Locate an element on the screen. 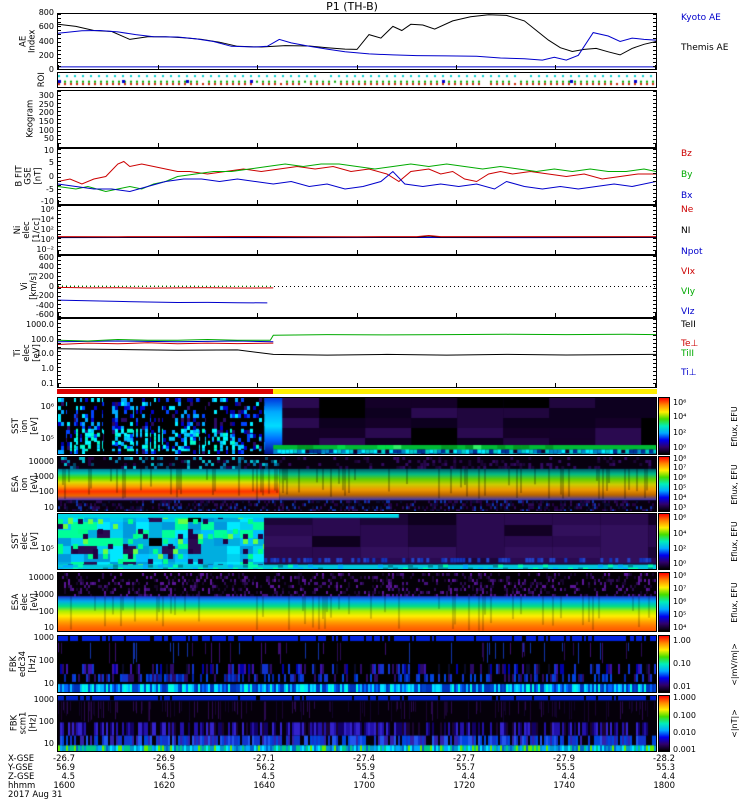 This screenshot has width=750, height=800. ni-ytick: 10⁴ is located at coordinates (47, 219).